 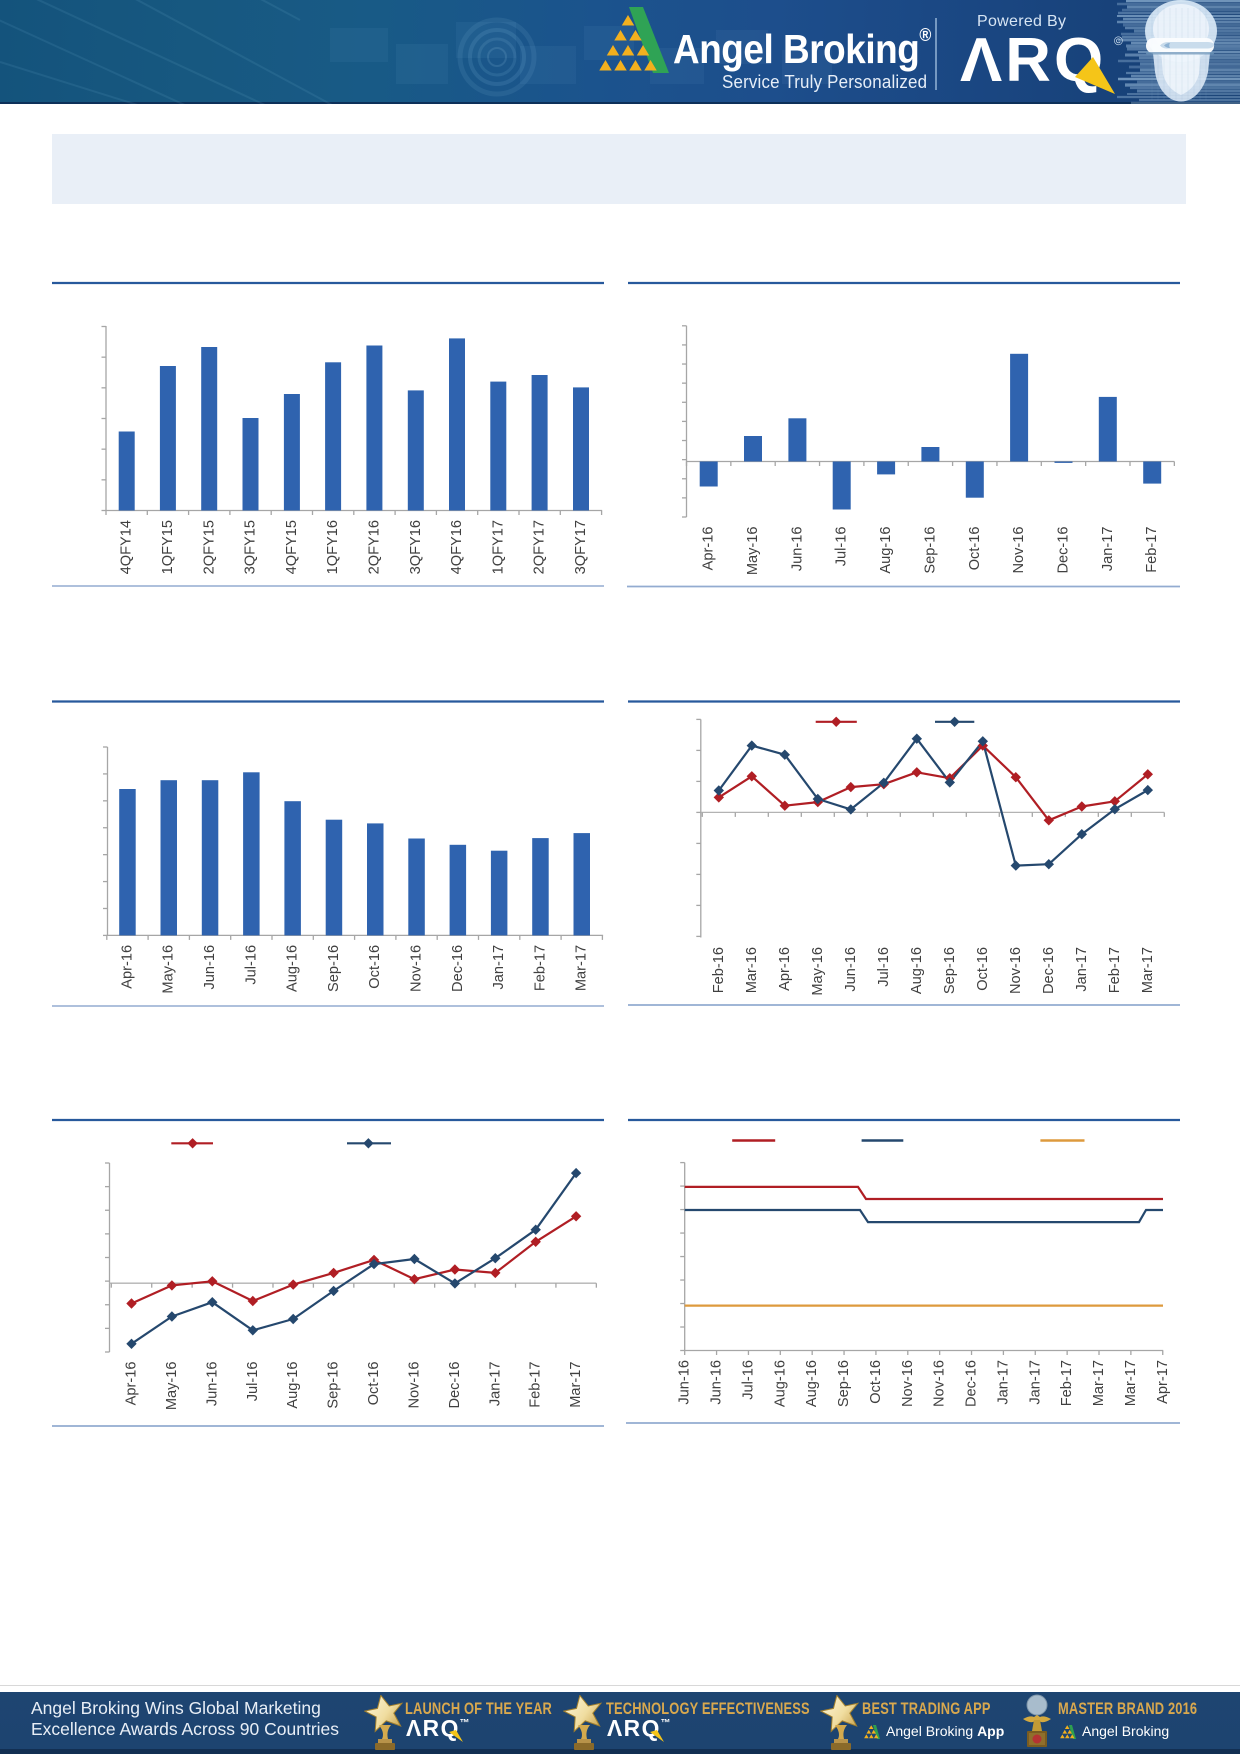 I want to click on svg-text: Mar-16, so click(x=752, y=970).